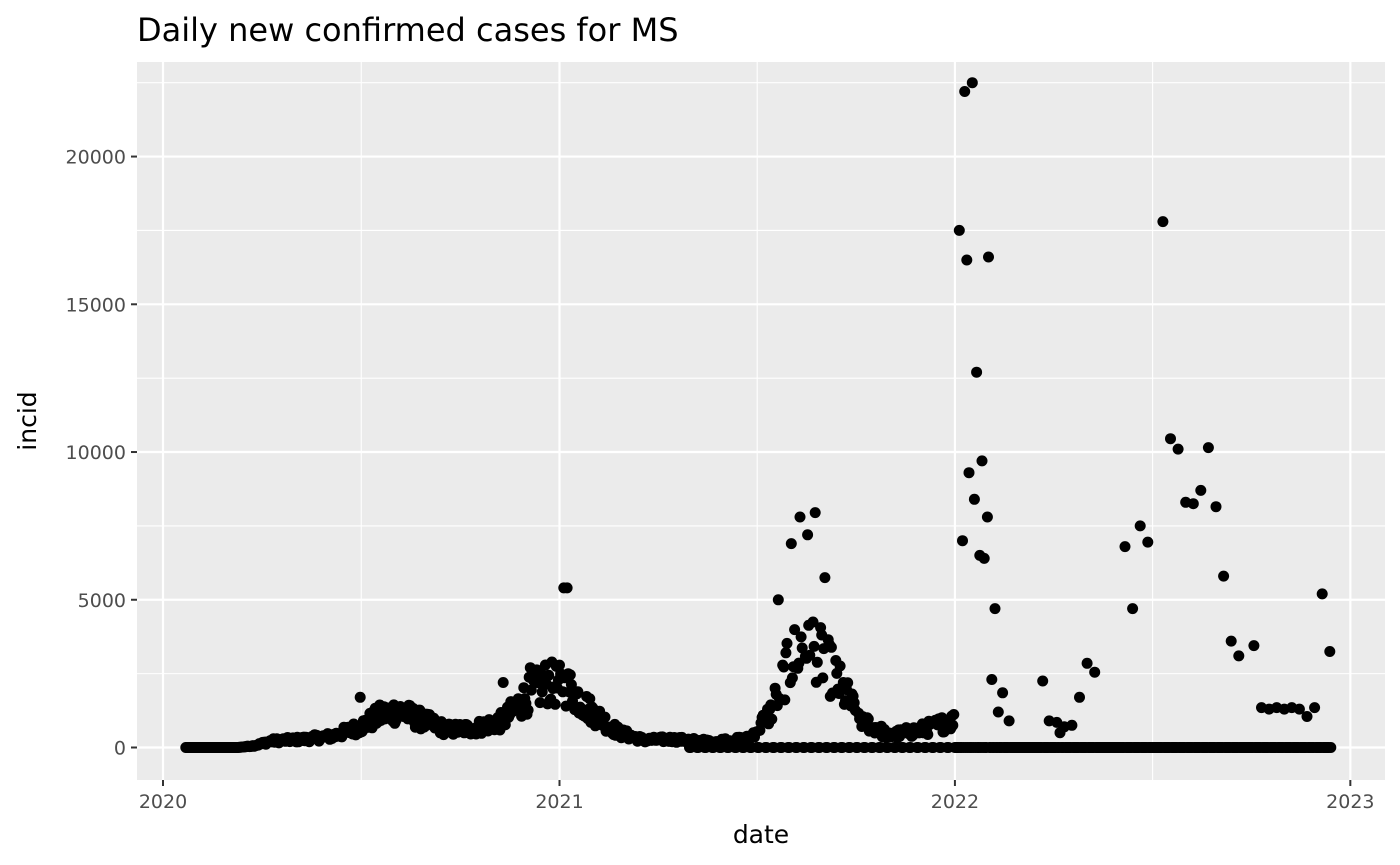 This screenshot has width=1400, height=865. What do you see at coordinates (27, 420) in the screenshot?
I see `y-axis-title: incid` at bounding box center [27, 420].